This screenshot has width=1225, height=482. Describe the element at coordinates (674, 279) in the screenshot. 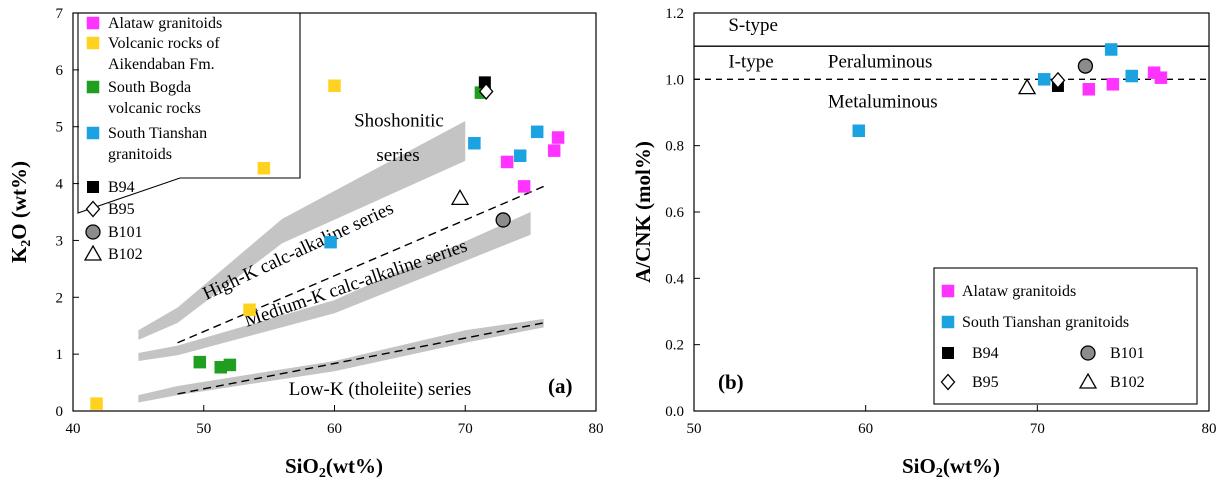

I see `y-tick-label-b-2: 0.4` at that location.